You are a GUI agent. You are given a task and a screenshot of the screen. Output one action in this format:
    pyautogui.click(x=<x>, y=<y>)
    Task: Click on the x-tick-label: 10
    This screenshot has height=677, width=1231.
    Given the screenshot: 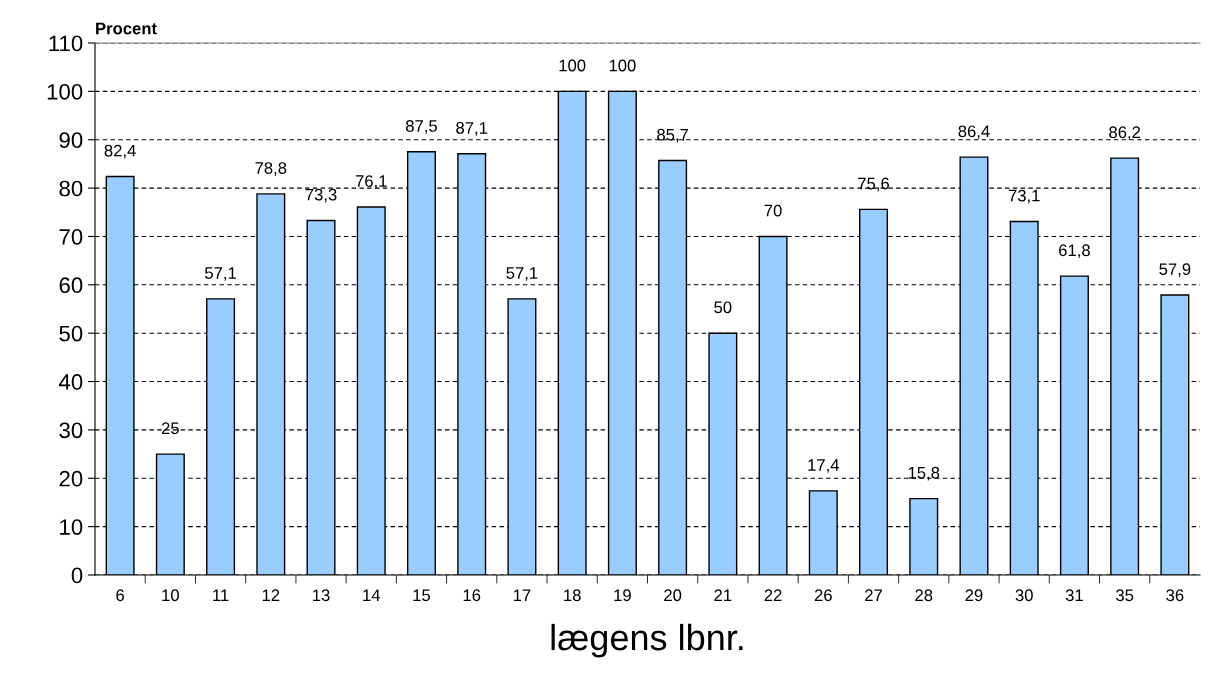 What is the action you would take?
    pyautogui.click(x=170, y=595)
    